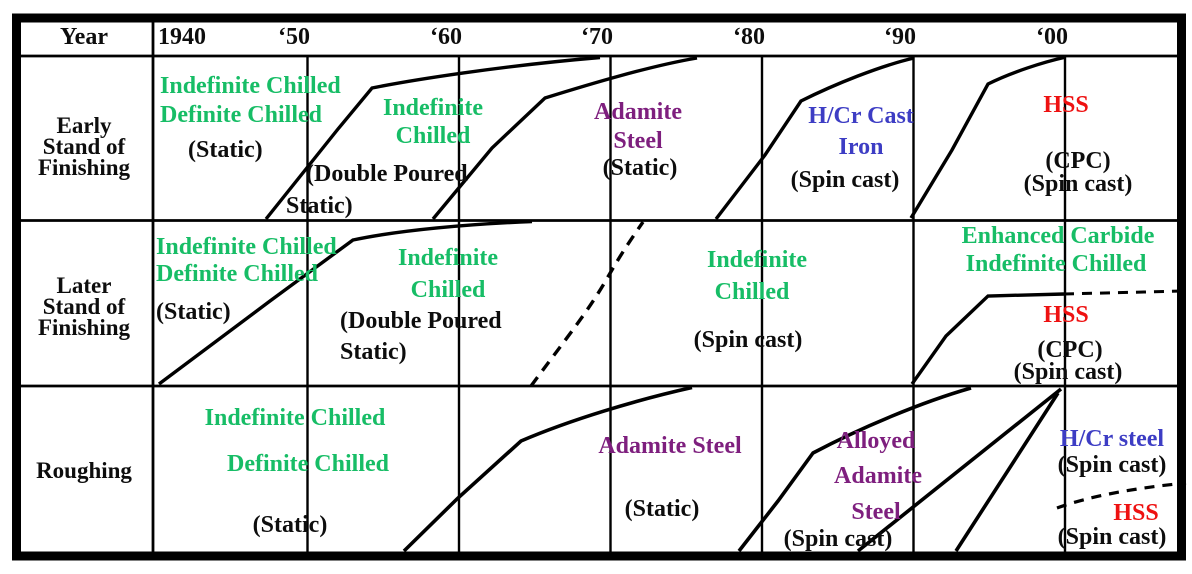  Describe the element at coordinates (1124, 292) in the screenshot. I see `transition-curve-later-3-dashed-tail` at that location.